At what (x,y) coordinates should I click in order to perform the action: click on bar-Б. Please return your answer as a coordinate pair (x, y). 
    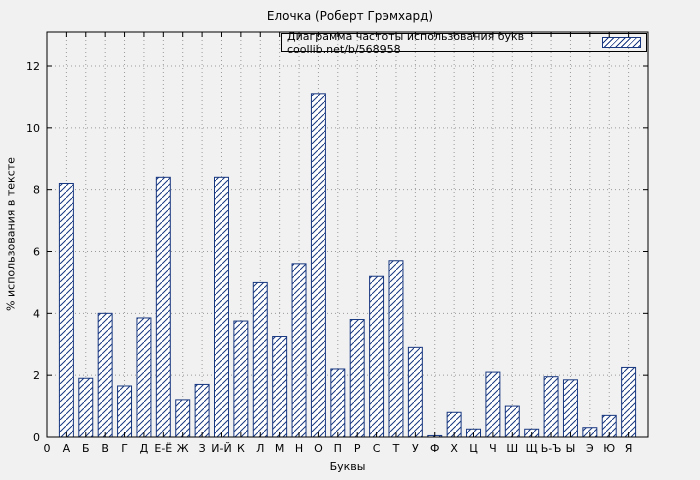
    Looking at the image, I should click on (86, 407).